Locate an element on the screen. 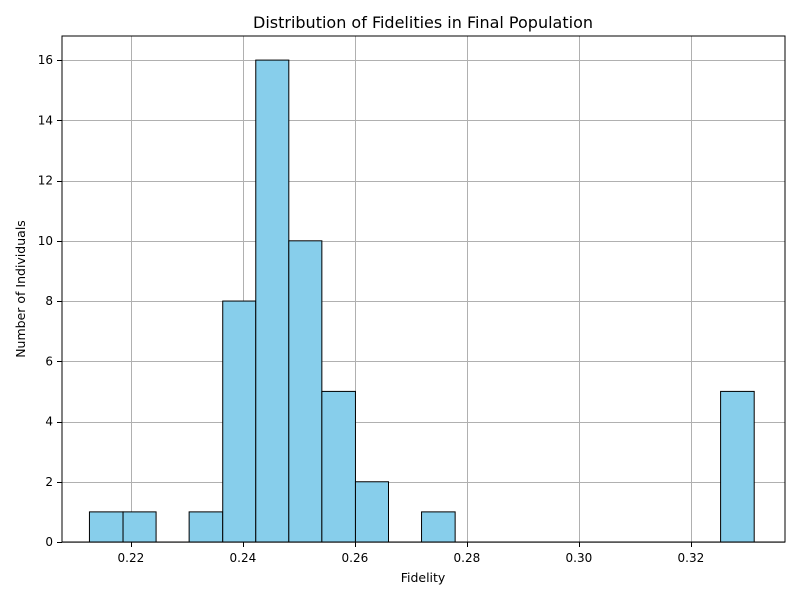  x-tick-label: 0.30 is located at coordinates (579, 558).